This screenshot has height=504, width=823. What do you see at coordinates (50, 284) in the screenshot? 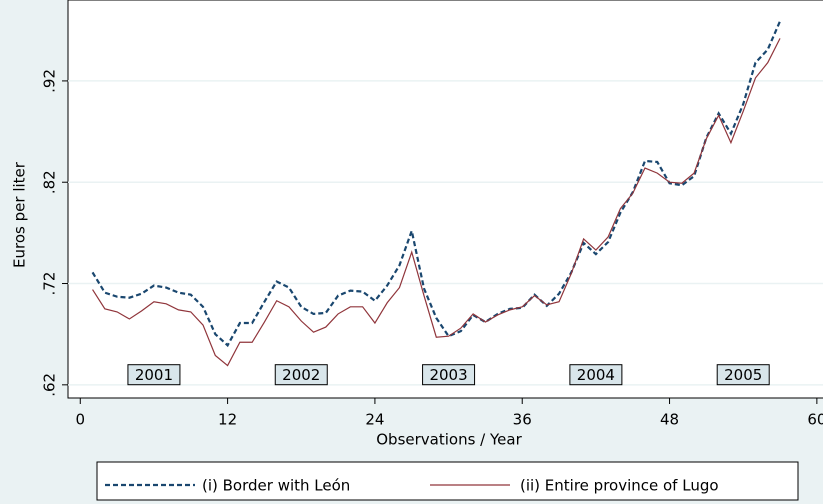
I see `y-tick-label: .72` at bounding box center [50, 284].